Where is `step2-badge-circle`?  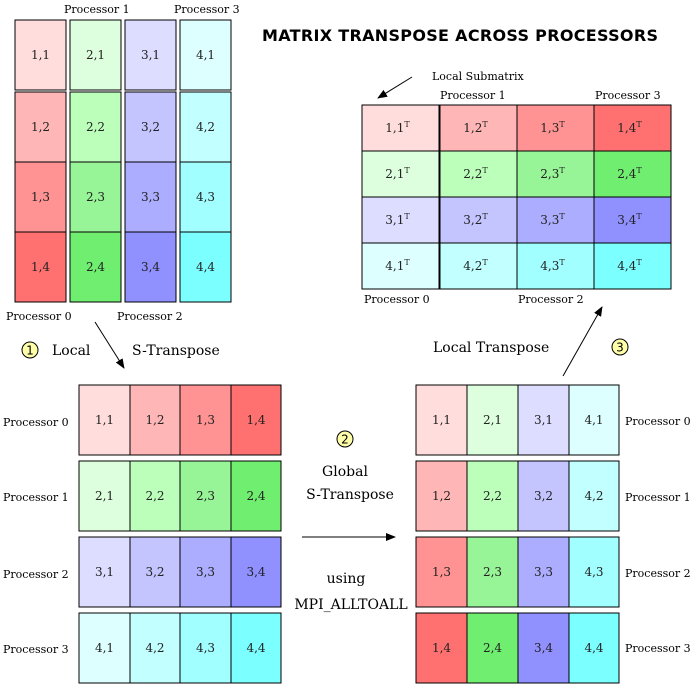 step2-badge-circle is located at coordinates (345, 439).